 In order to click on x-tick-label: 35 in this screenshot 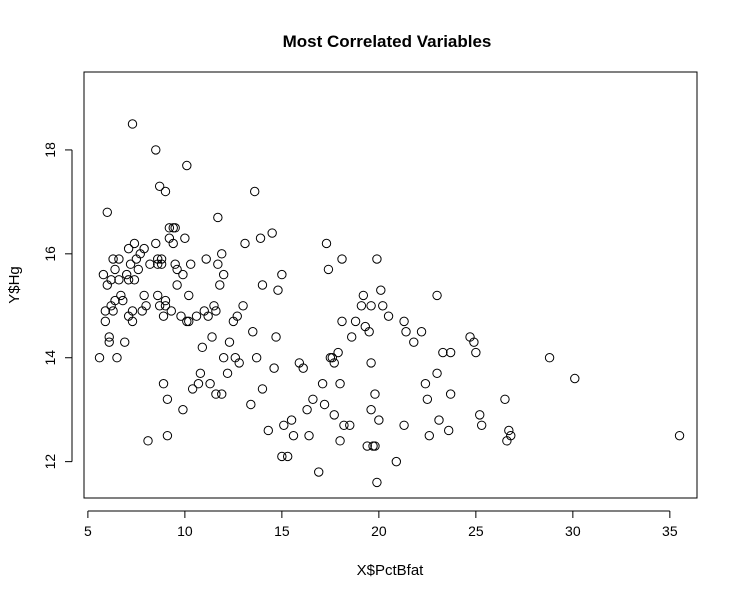, I will do `click(670, 531)`.